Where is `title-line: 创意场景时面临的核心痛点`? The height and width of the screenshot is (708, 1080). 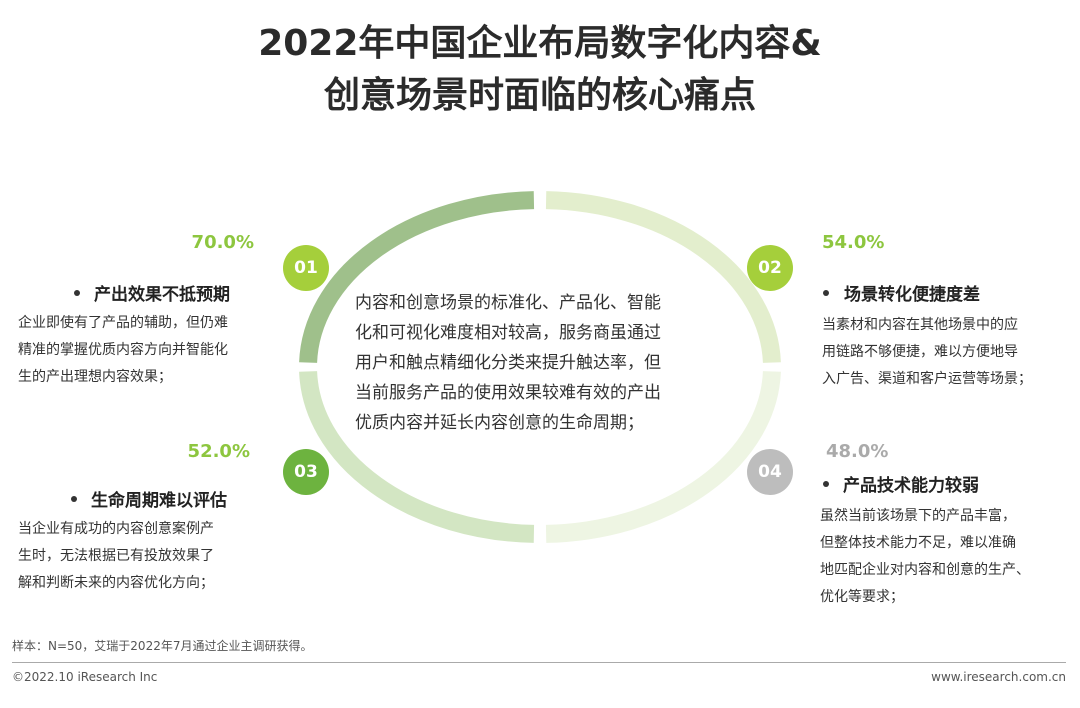
title-line: 创意场景时面临的核心痛点 is located at coordinates (539, 95).